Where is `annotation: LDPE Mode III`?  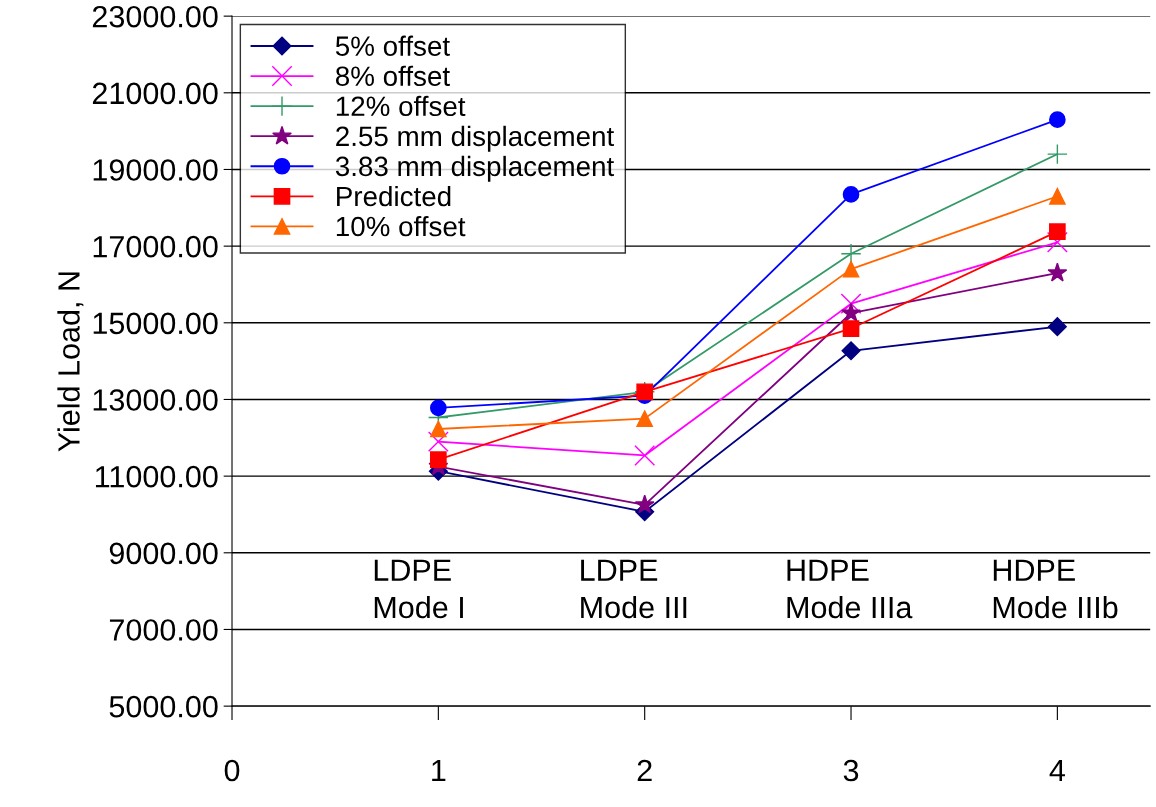
annotation: LDPE Mode III is located at coordinates (634, 589).